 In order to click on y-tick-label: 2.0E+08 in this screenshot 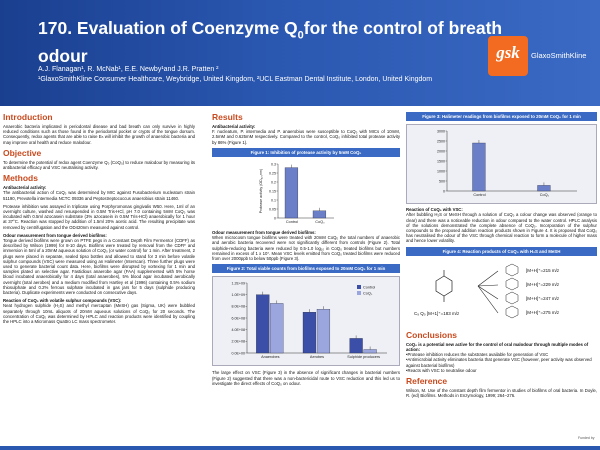, I will do `click(239, 342)`.